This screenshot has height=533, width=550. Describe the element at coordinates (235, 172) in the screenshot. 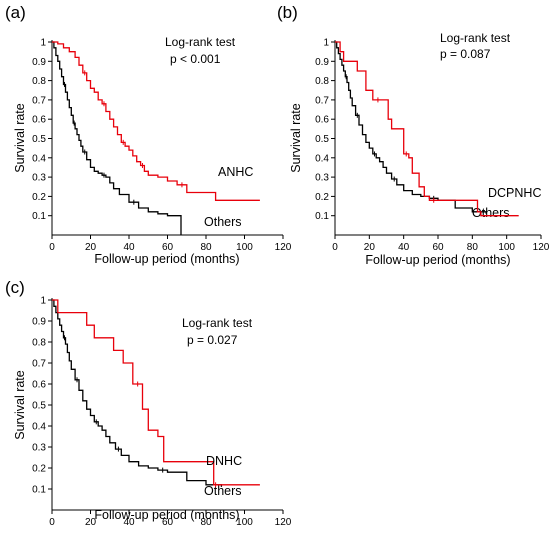

I see `series-label-anhc: ANHC` at that location.